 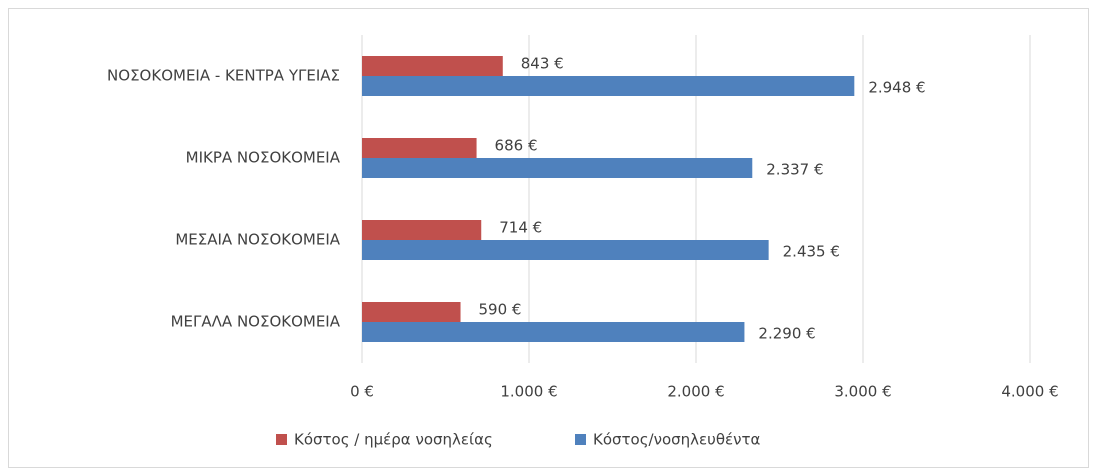 I want to click on data-label: 590 €, so click(x=500, y=310).